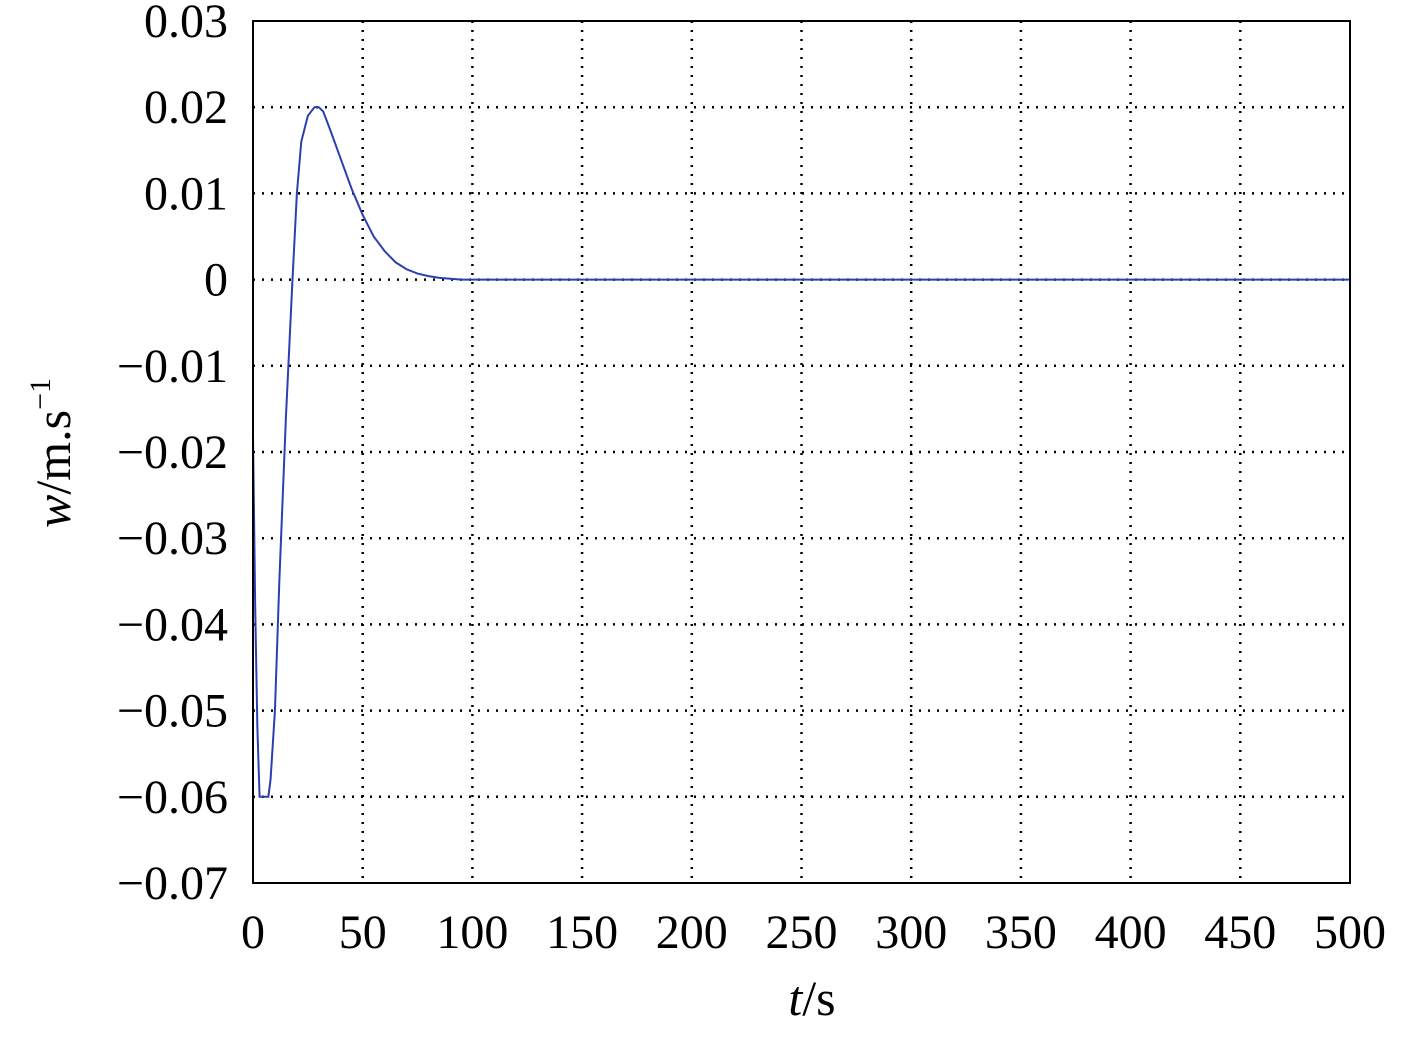 This screenshot has height=1049, width=1415. I want to click on x-tick-label: 450, so click(1240, 932).